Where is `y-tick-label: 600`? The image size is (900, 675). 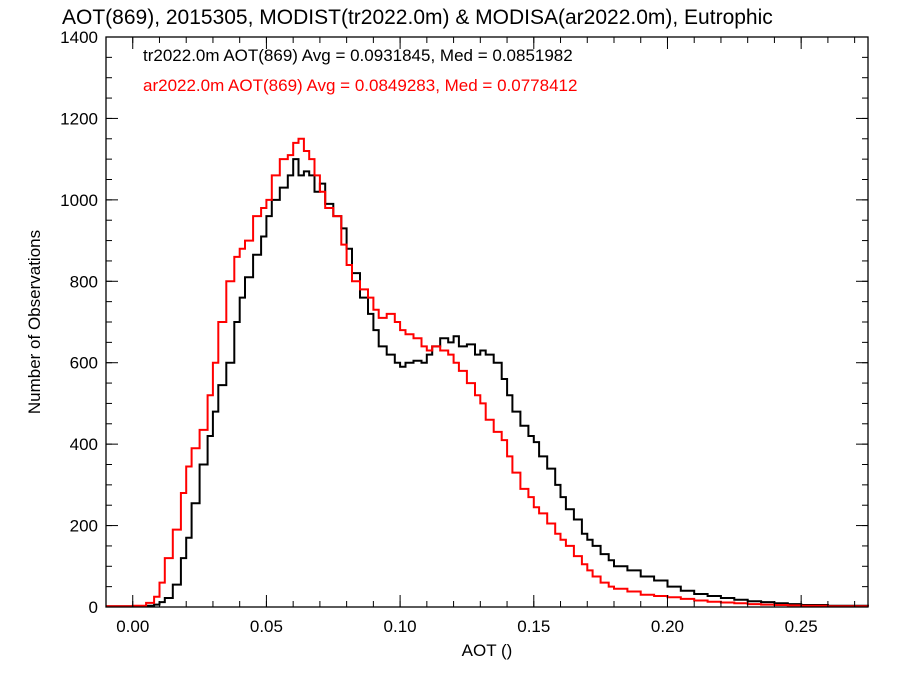 y-tick-label: 600 is located at coordinates (84, 363).